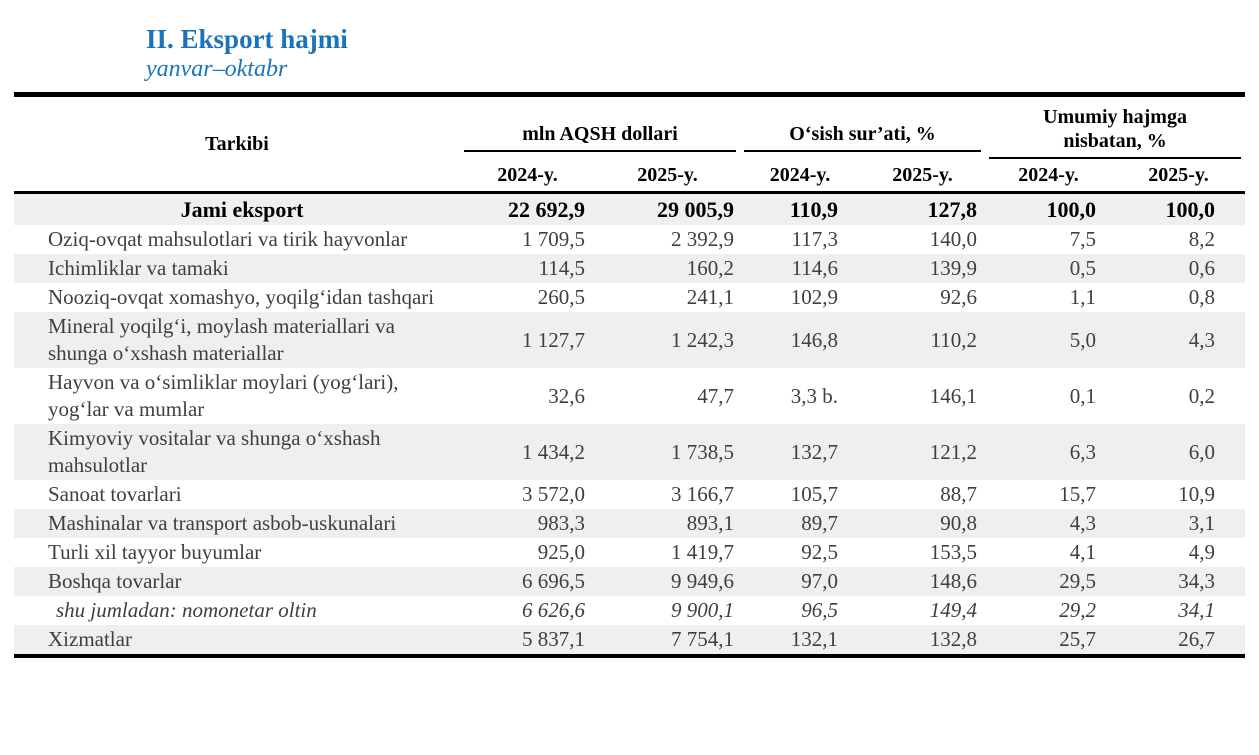 Image resolution: width=1259 pixels, height=755 pixels. Describe the element at coordinates (1049, 176) in the screenshot. I see `year-header-share-2024: 2024-y.` at that location.